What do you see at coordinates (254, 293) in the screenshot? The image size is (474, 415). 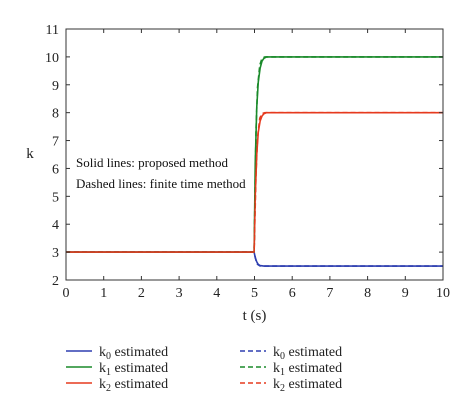 I see `x-tick-label: 5` at bounding box center [254, 293].